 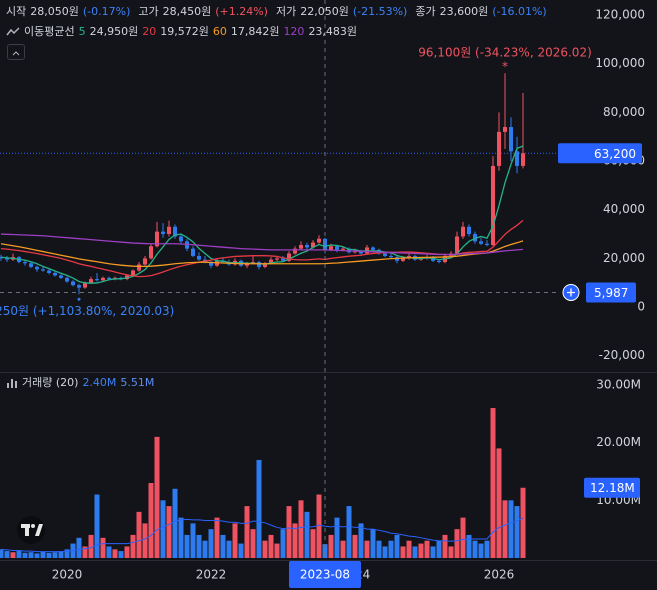 I want to click on collapse-button, so click(x=16, y=52).